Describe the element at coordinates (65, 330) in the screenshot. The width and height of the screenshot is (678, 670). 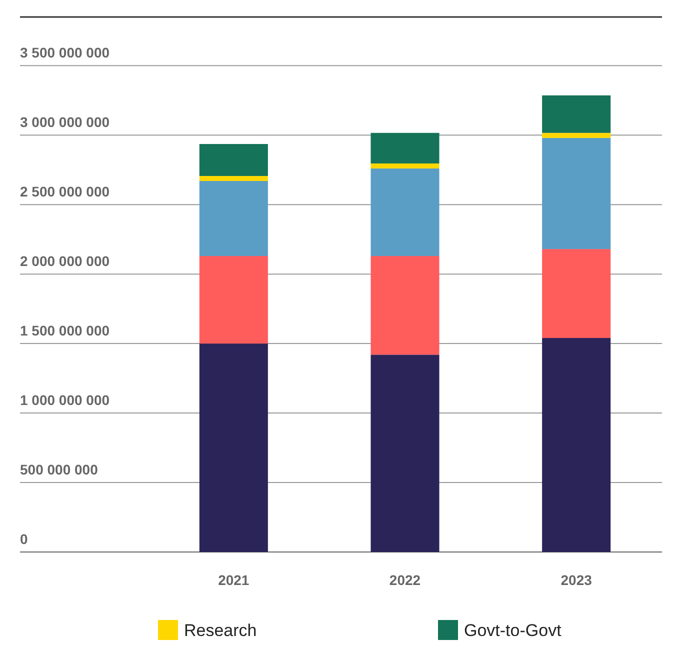
I see `y-tick-label: 1 500 000 000` at that location.